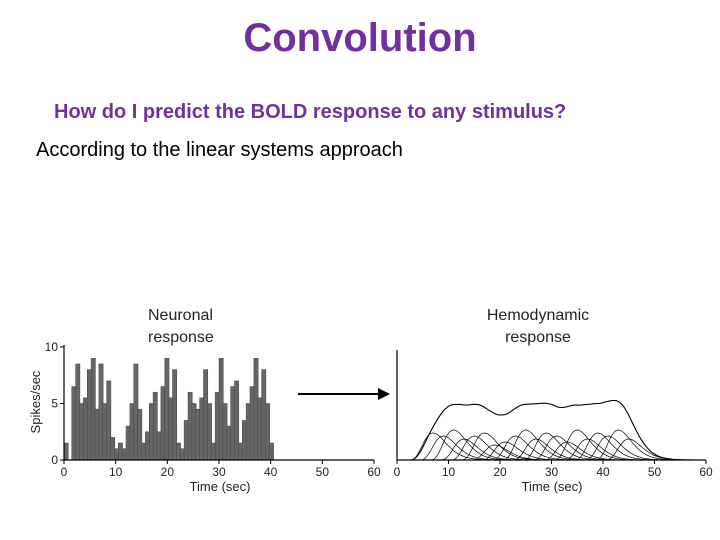  I want to click on neuronal-ticks: 0 10 20 30 40 50 60 0 5 10, so click(213, 409).